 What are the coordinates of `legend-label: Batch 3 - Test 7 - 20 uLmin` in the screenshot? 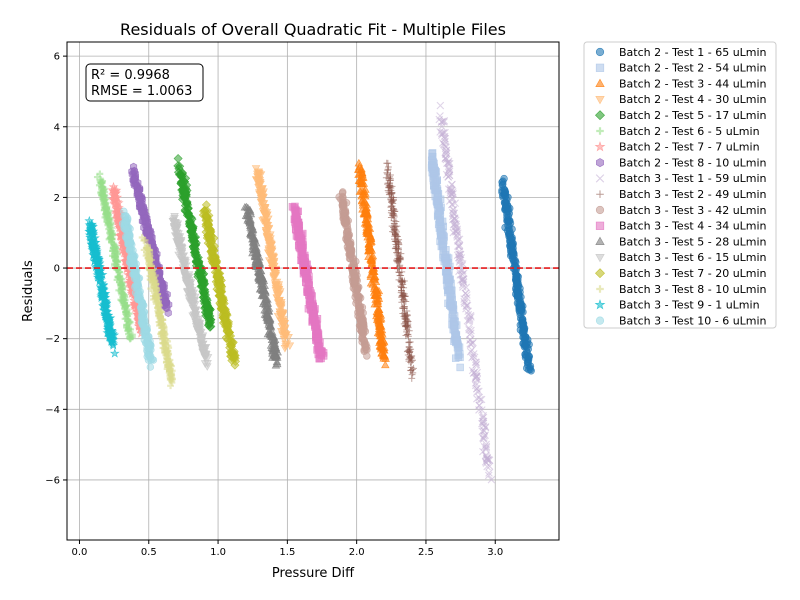 It's located at (693, 273).